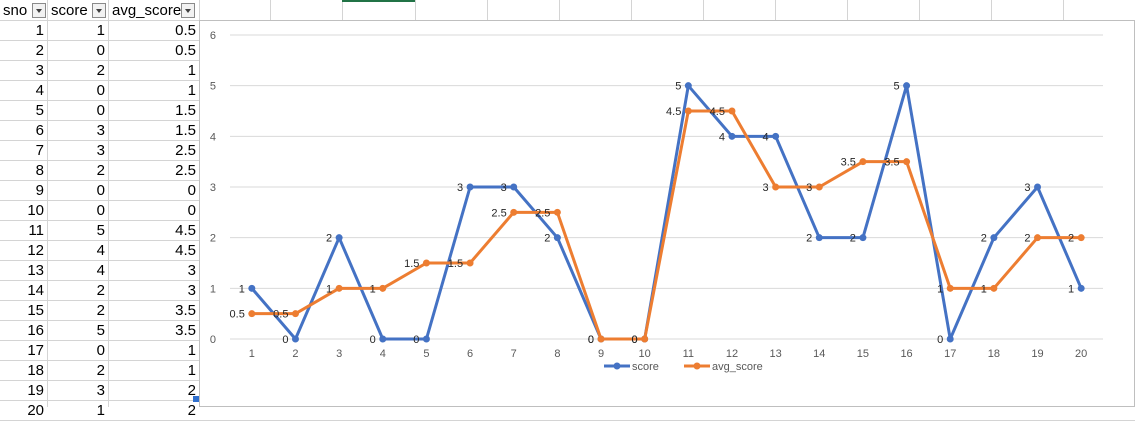  Describe the element at coordinates (36, 230) in the screenshot. I see `table-cell: 11` at that location.